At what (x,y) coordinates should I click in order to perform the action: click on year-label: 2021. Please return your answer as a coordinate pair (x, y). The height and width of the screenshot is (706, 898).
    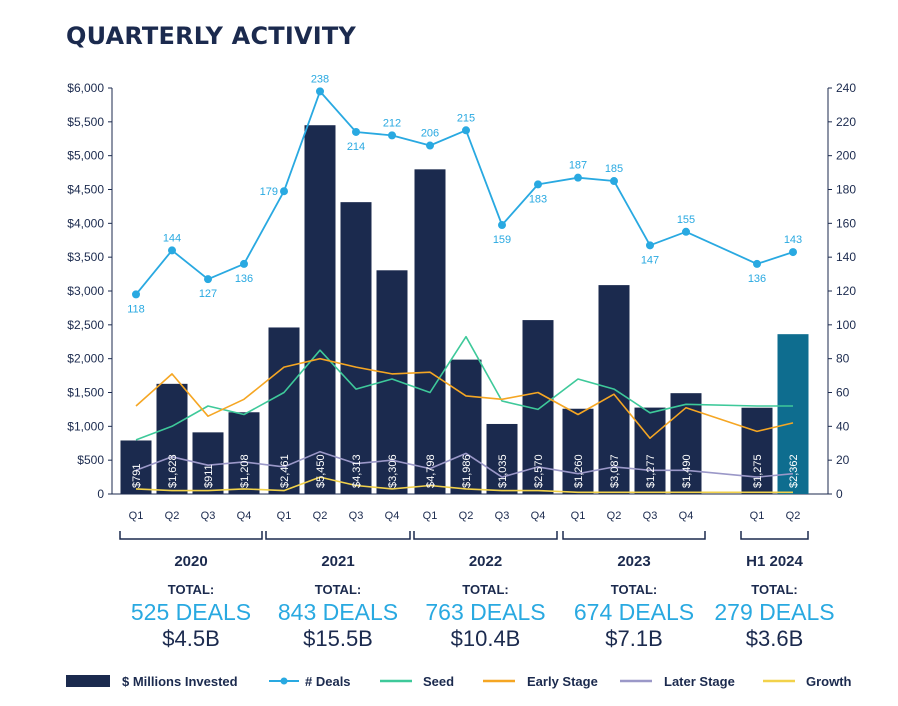
    Looking at the image, I should click on (337, 561).